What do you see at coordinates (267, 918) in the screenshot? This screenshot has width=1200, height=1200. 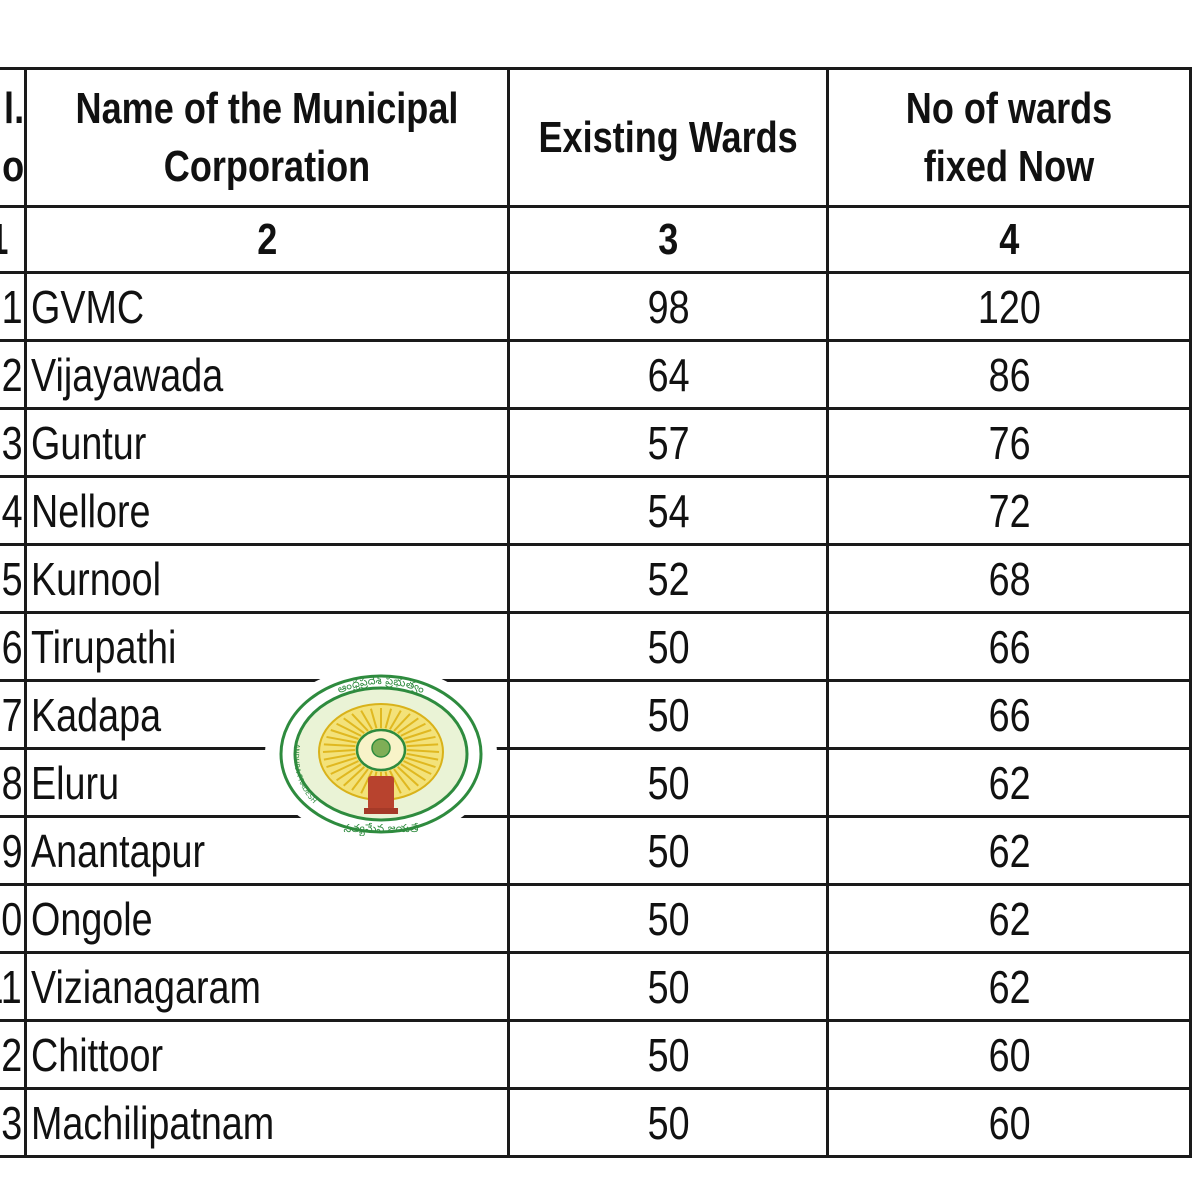 I see `corporation-name-cell: Ongole` at bounding box center [267, 918].